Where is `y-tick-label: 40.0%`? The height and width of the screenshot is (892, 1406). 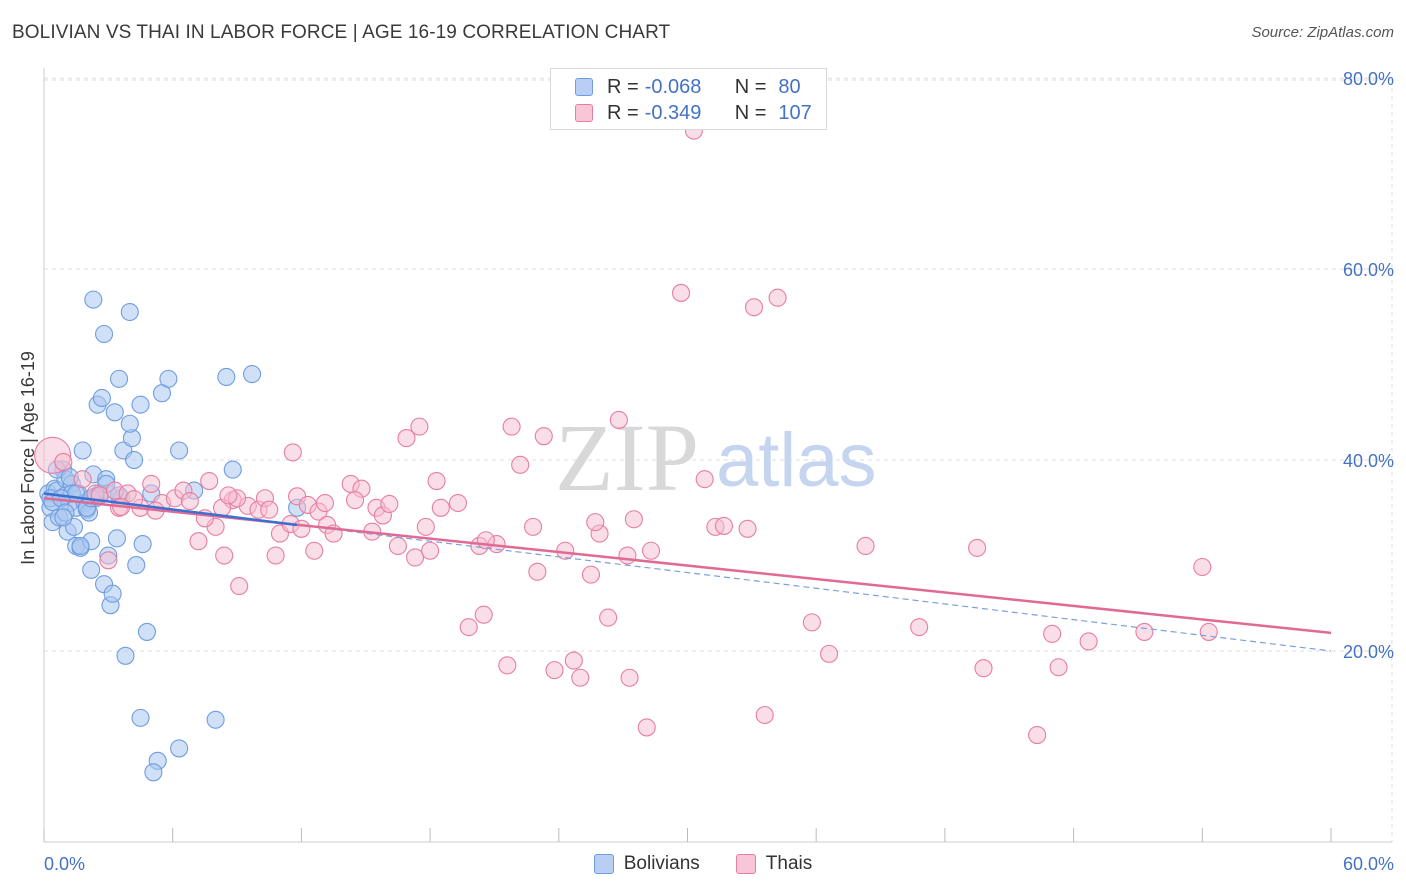
y-tick-label: 40.0% is located at coordinates (1368, 461).